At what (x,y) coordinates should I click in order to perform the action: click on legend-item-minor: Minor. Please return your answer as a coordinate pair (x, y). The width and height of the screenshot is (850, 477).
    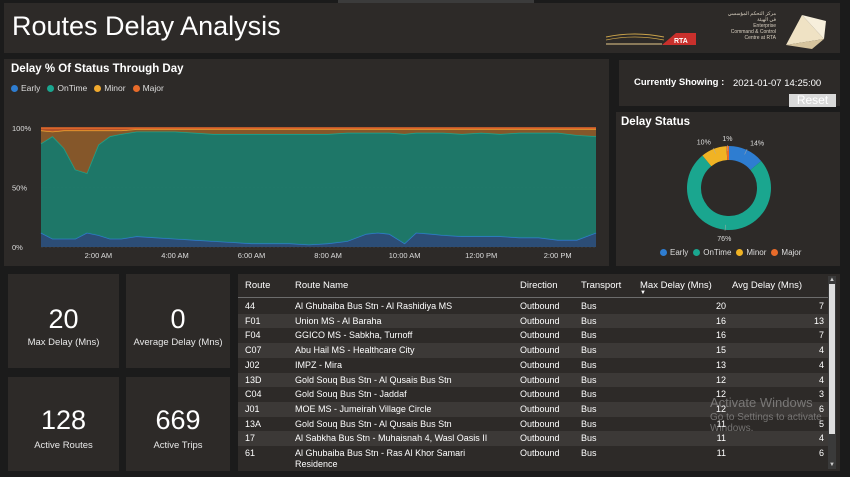
    Looking at the image, I should click on (110, 88).